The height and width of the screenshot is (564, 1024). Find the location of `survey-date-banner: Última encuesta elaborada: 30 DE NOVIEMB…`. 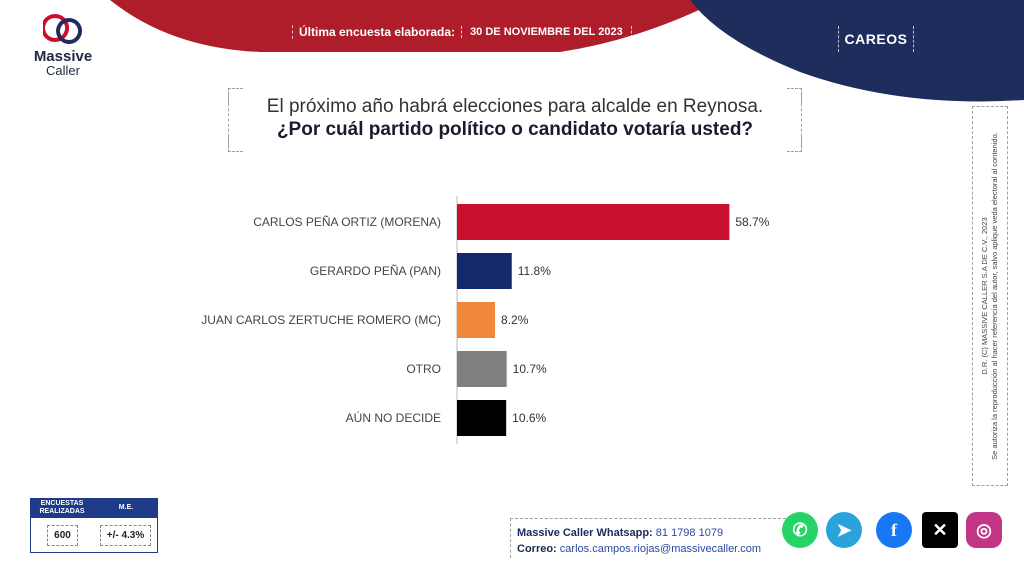

survey-date-banner: Última encuesta elaborada: 30 DE NOVIEMB… is located at coordinates (462, 32).